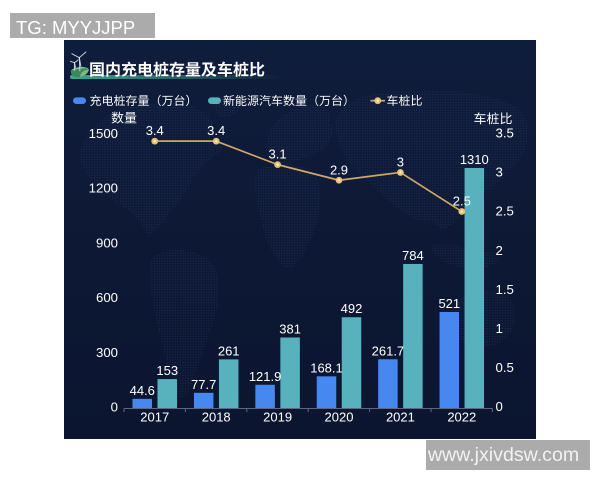 This screenshot has width=600, height=480. What do you see at coordinates (277, 417) in the screenshot?
I see `svg-text: 2019` at bounding box center [277, 417].